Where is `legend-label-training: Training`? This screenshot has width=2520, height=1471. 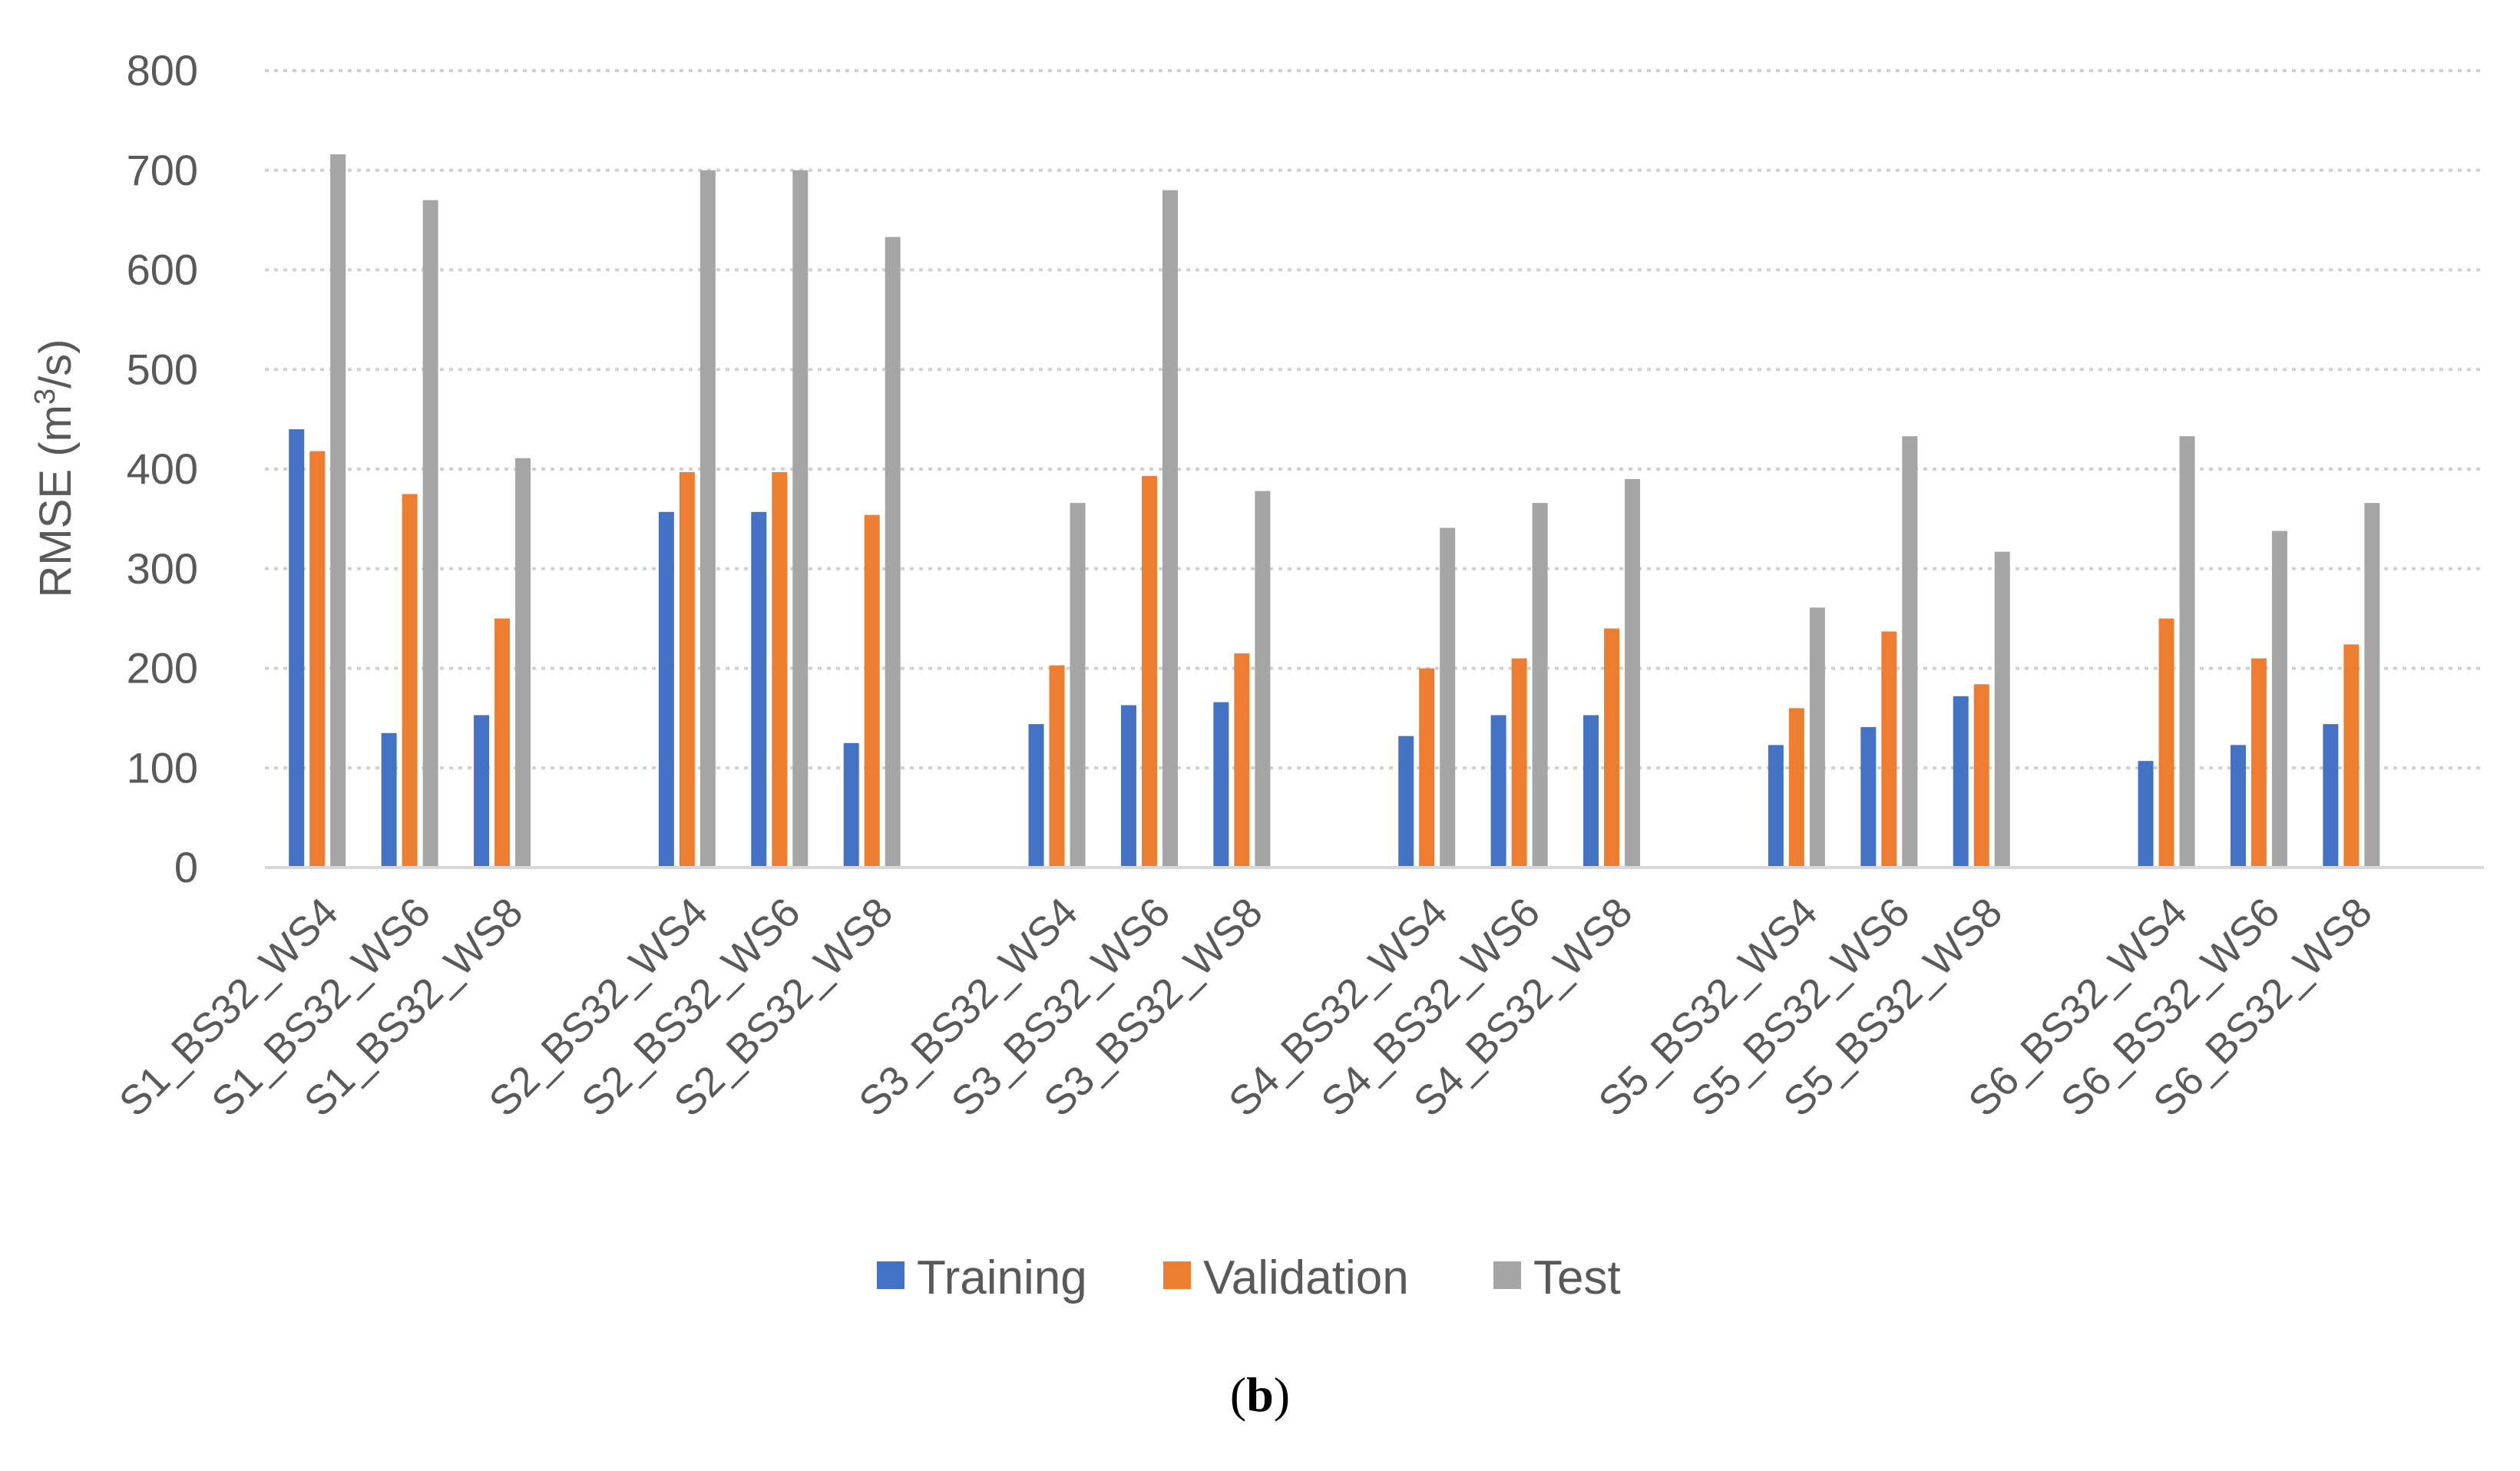 legend-label-training: Training is located at coordinates (1002, 1277).